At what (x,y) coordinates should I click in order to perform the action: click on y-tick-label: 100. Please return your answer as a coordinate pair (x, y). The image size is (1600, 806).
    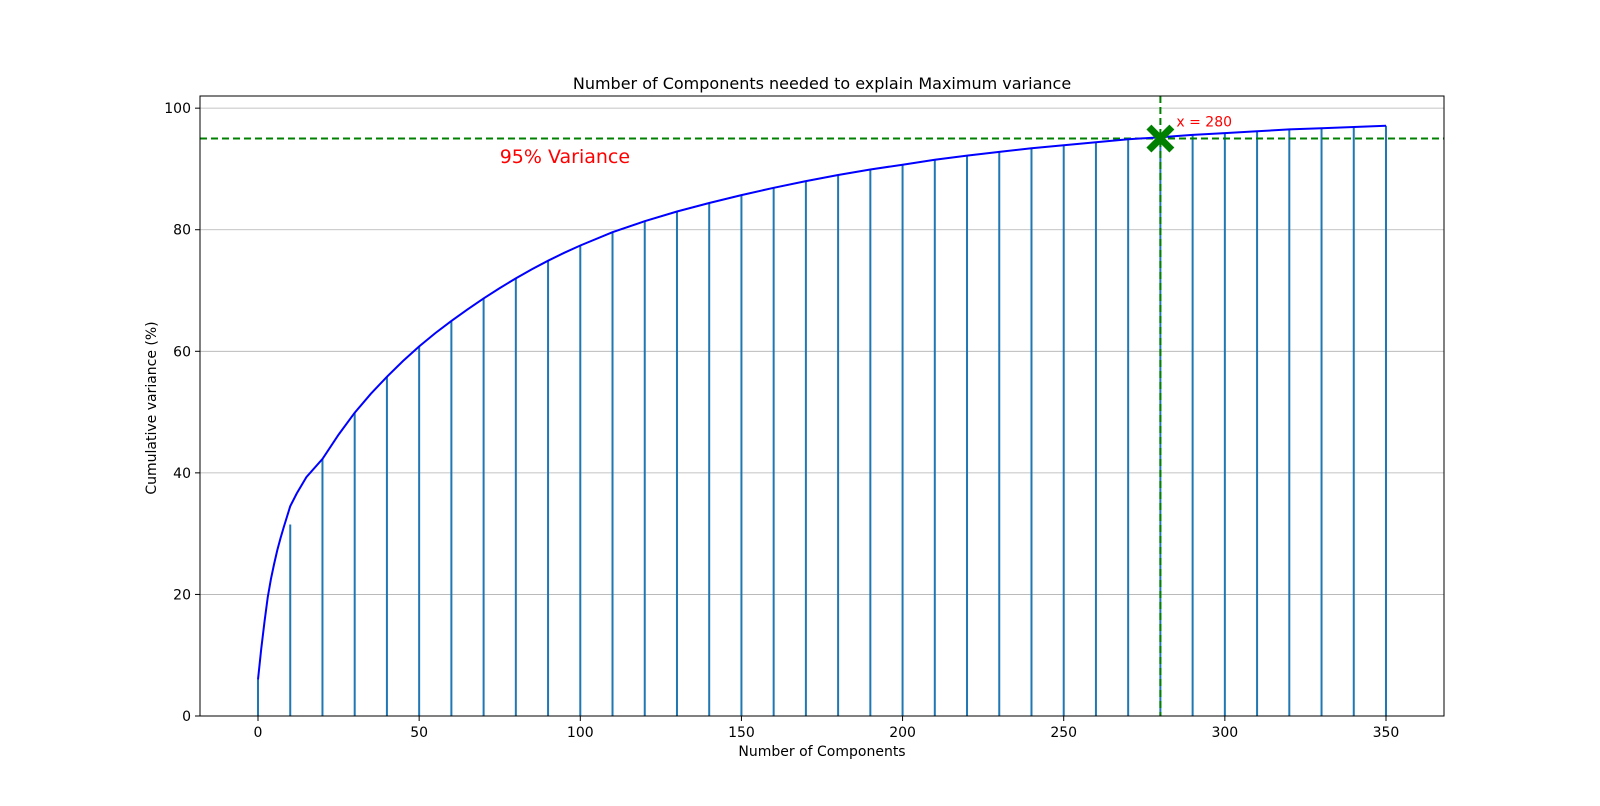
    Looking at the image, I should click on (177, 109).